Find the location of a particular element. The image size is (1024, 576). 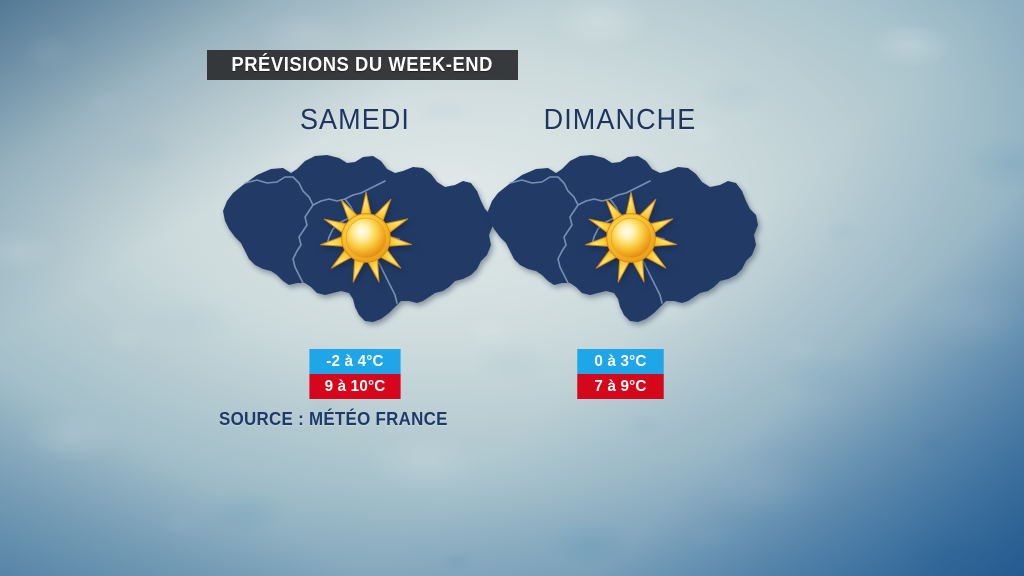

temp-min-badge-dimanche: 0 à 3°C is located at coordinates (620, 361).